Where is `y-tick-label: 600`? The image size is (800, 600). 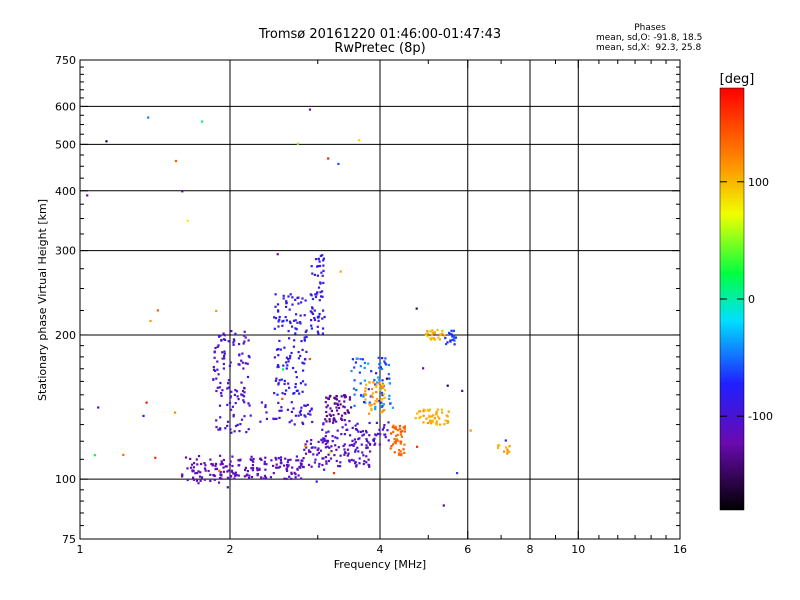
y-tick-label: 600 is located at coordinates (65, 106).